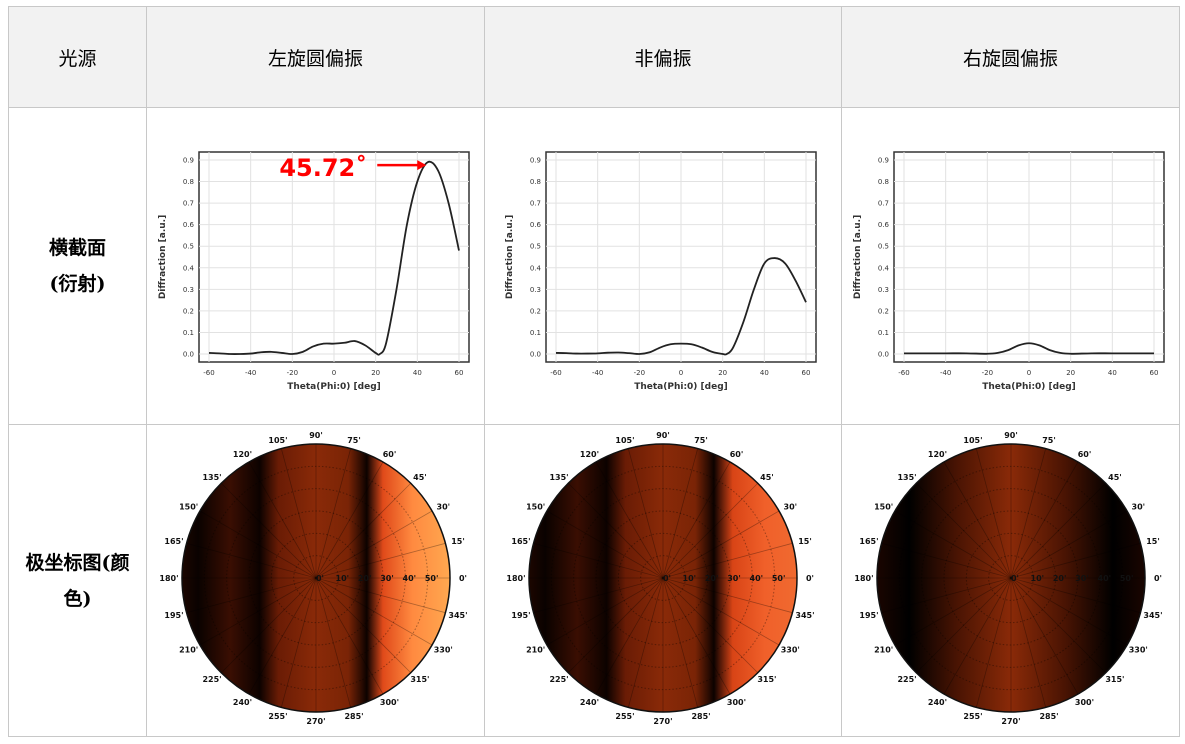  Describe the element at coordinates (188, 268) in the screenshot. I see `y-tick-label: 0.4` at that location.